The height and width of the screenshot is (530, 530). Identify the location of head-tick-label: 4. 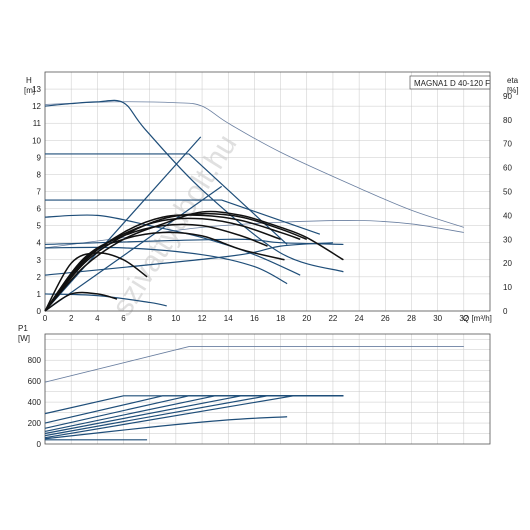
(39, 243).